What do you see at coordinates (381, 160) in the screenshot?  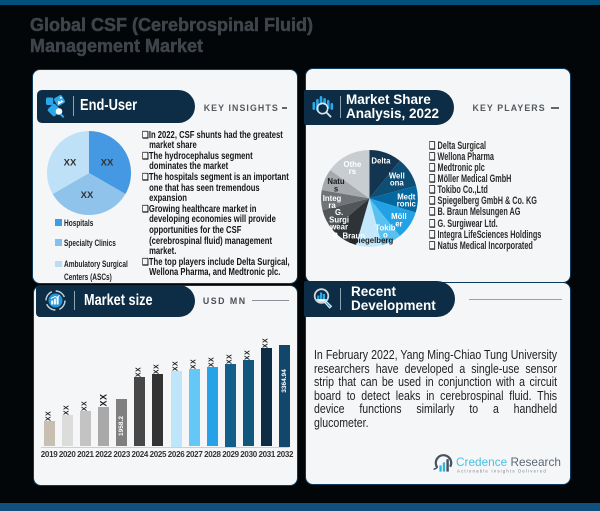 I see `svg-text: Delta` at bounding box center [381, 160].